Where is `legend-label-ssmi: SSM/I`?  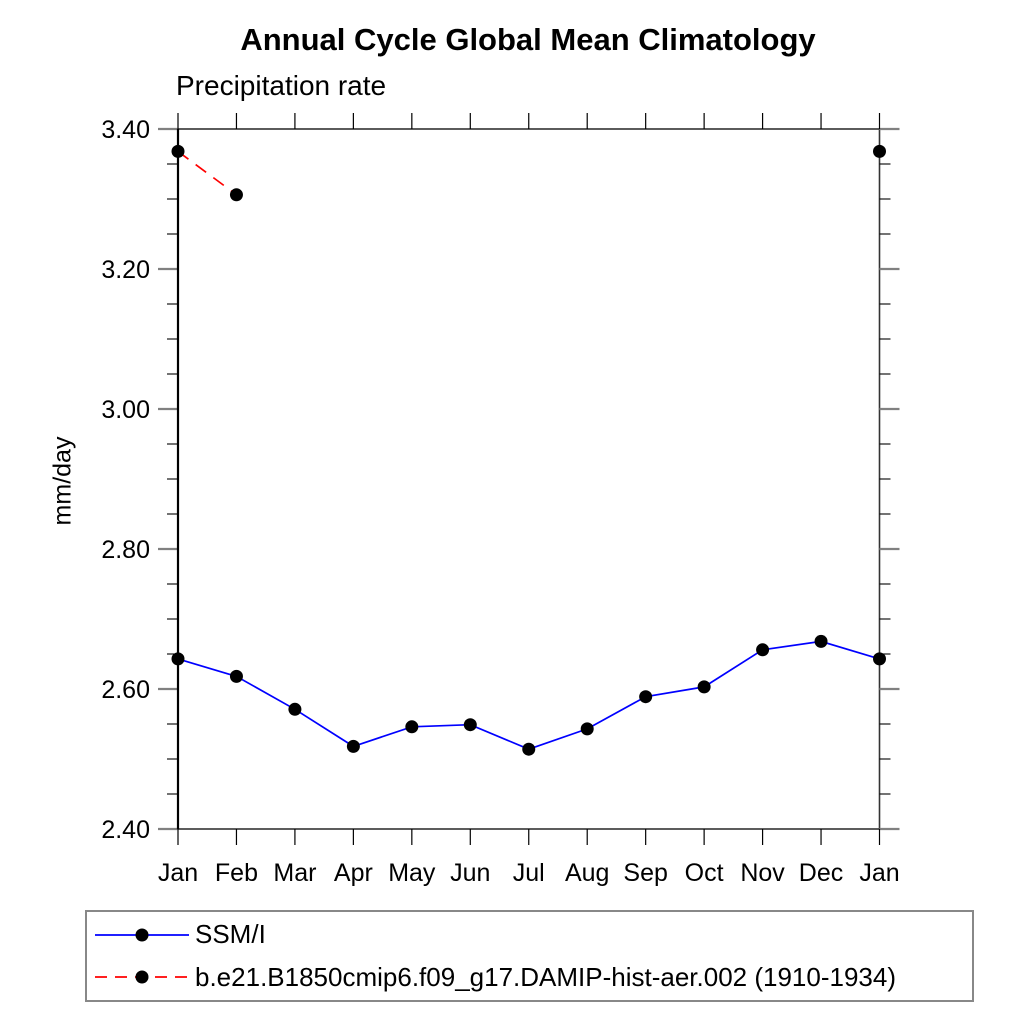
legend-label-ssmi: SSM/I is located at coordinates (230, 934).